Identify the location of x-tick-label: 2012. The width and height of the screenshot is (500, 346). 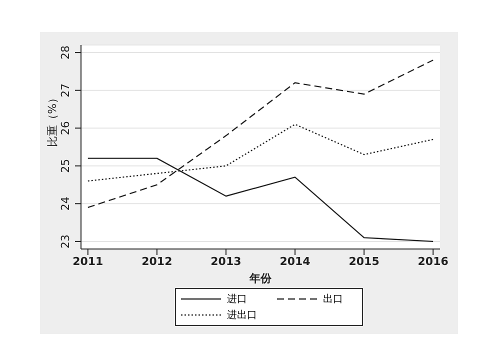
(157, 261).